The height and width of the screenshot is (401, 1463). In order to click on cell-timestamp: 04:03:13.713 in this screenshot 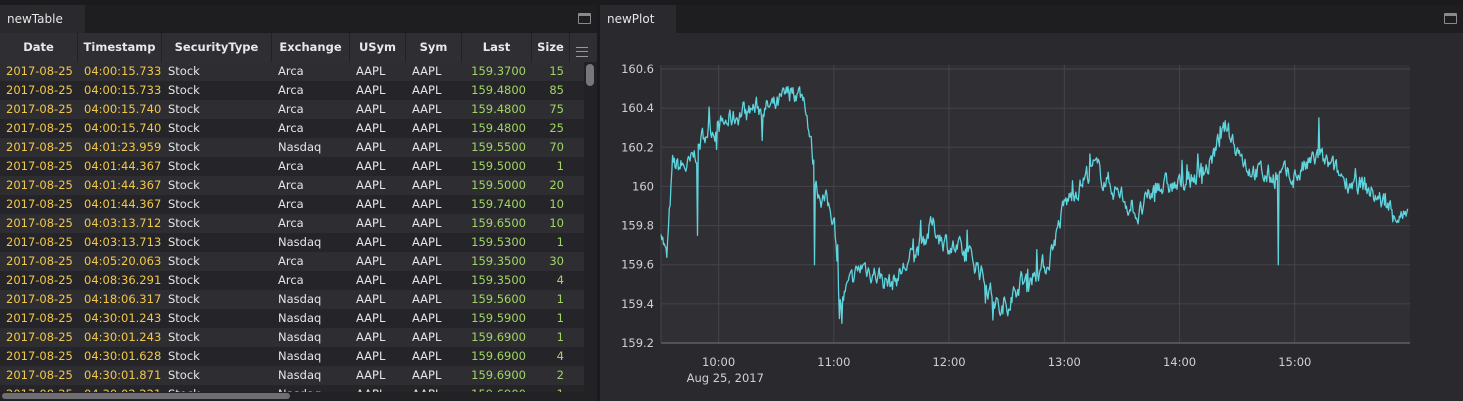, I will do `click(123, 242)`.